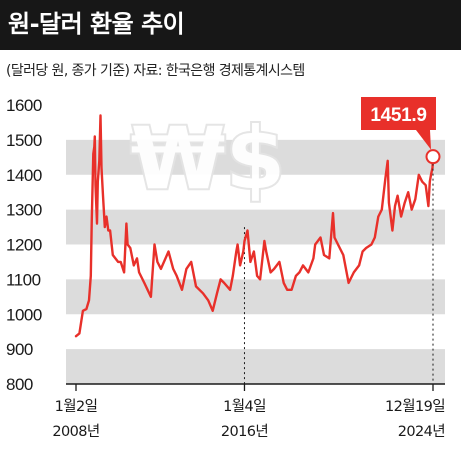 The width and height of the screenshot is (461, 451). Describe the element at coordinates (76, 406) in the screenshot. I see `x-tick-label: 1월2일` at that location.